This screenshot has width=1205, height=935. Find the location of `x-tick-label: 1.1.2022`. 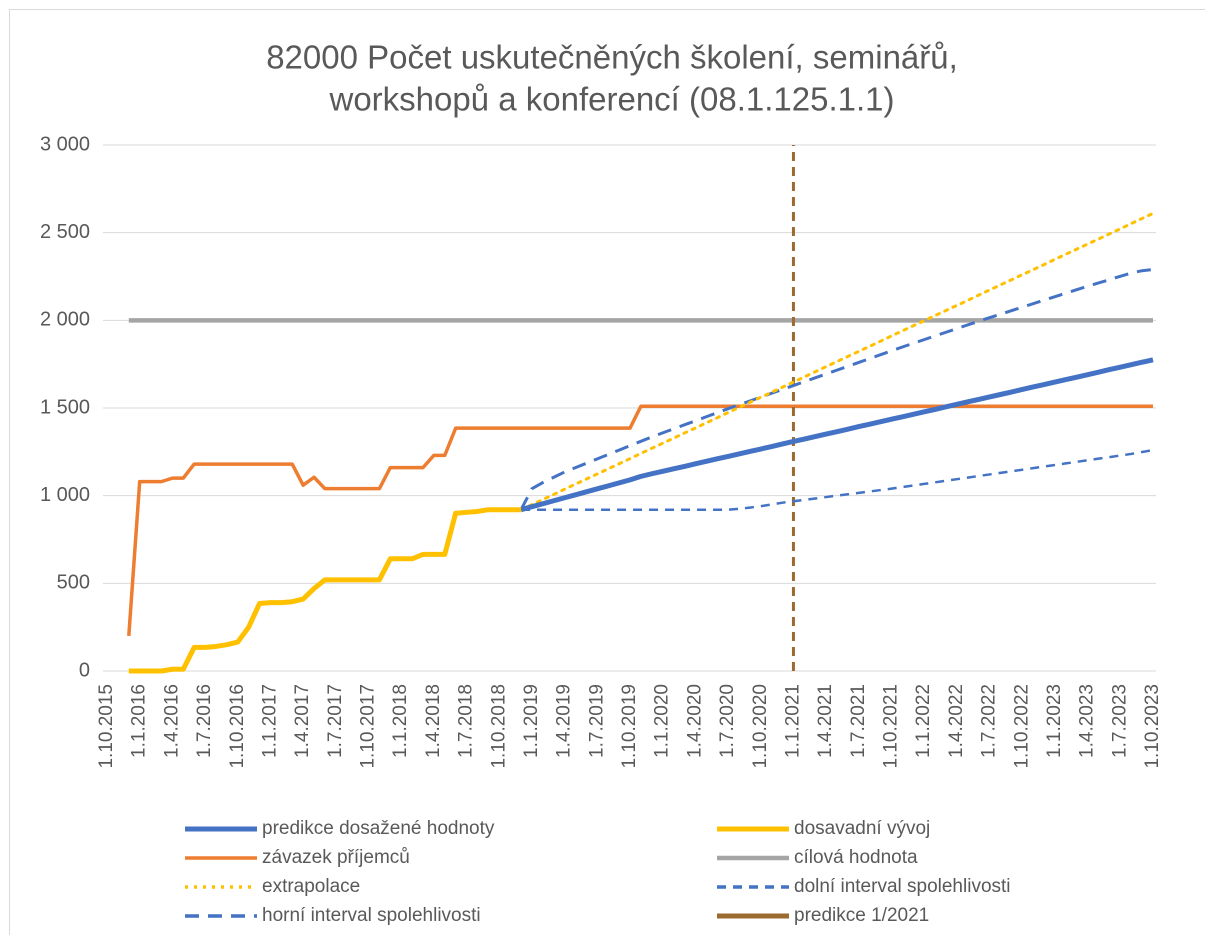

x-tick-label: 1.1.2022 is located at coordinates (923, 721).